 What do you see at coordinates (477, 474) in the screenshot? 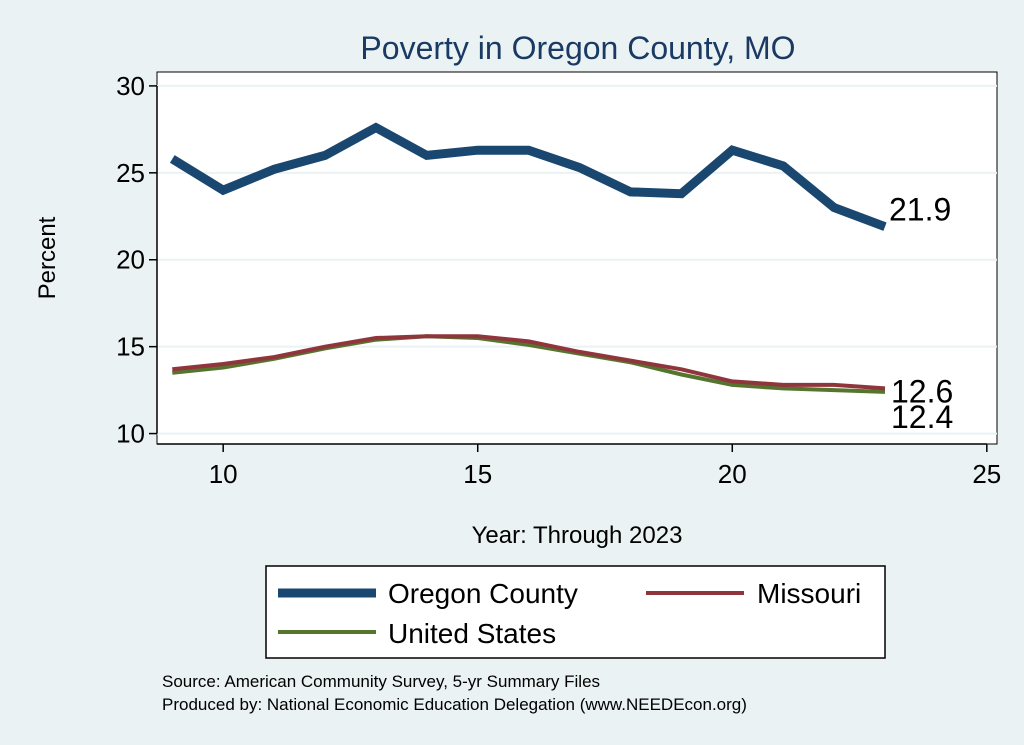
I see `x-tick-label-15: 15` at bounding box center [477, 474].